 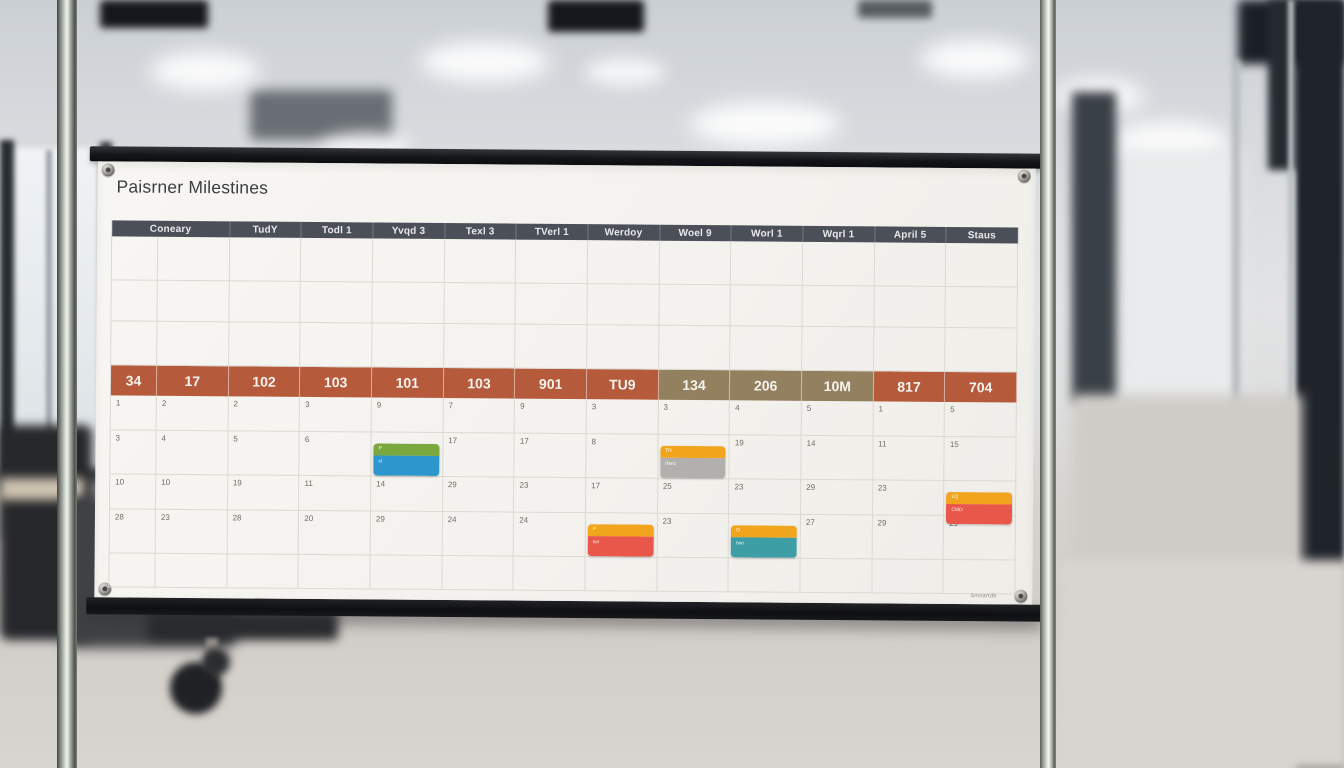 I want to click on header-cell: Staus, so click(x=982, y=235).